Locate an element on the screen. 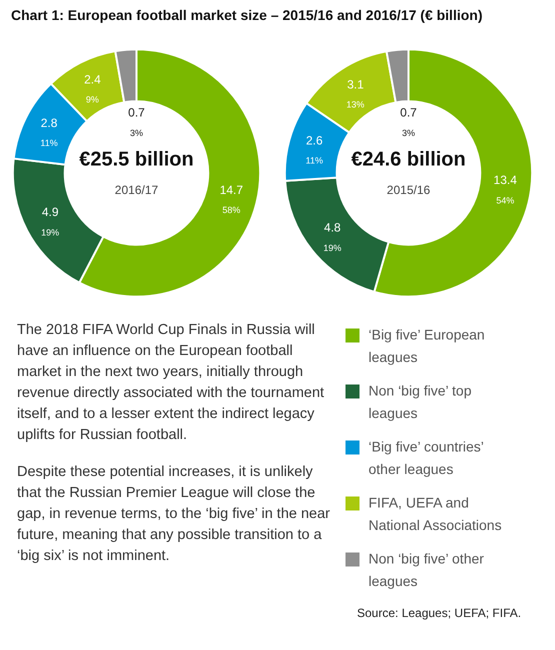 The height and width of the screenshot is (650, 555). data-label: 3.1 13% is located at coordinates (355, 94).